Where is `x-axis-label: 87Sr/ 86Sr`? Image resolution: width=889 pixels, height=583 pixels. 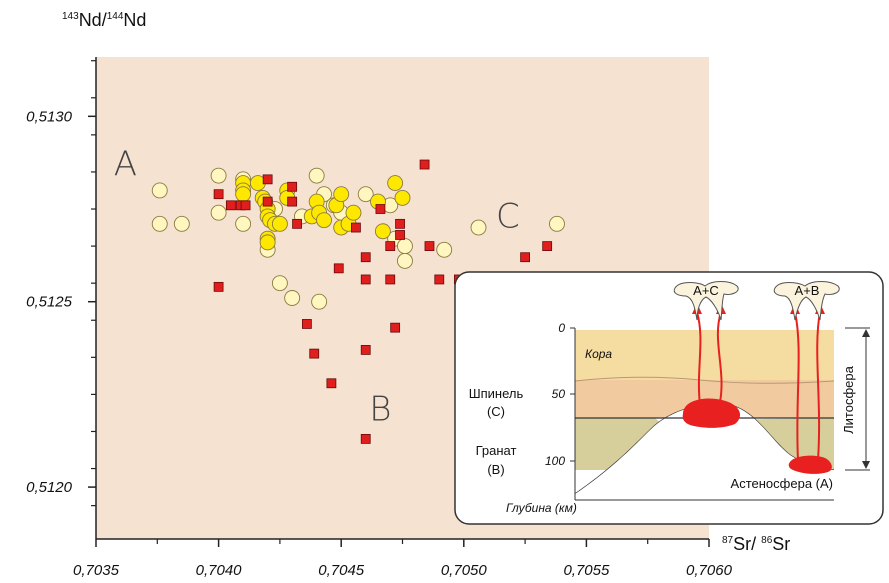 x-axis-label: 87Sr/ 86Sr is located at coordinates (756, 544).